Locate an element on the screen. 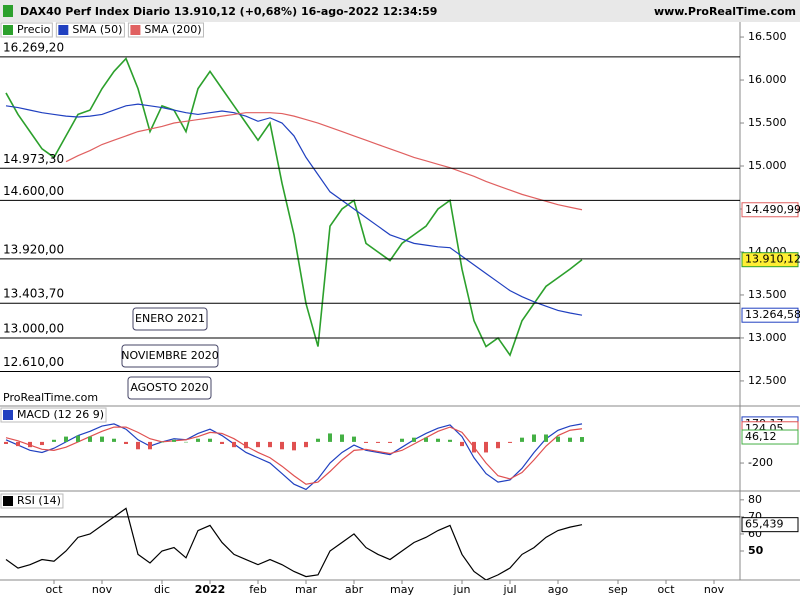 Image resolution: width=800 pixels, height=600 pixels. x-tick-label: sep is located at coordinates (617, 589).